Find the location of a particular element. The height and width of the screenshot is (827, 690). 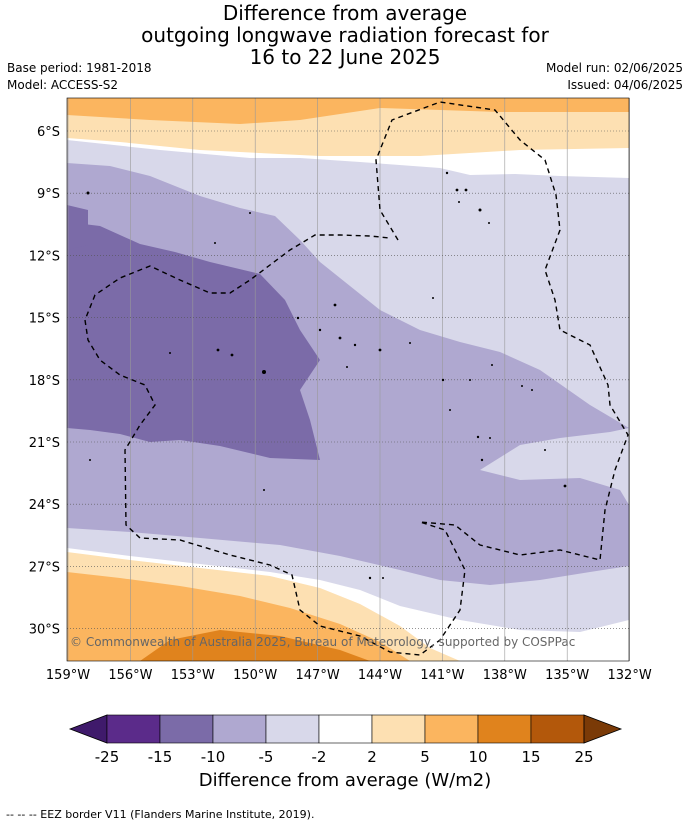

lat-label: 30°S is located at coordinates (44, 630).